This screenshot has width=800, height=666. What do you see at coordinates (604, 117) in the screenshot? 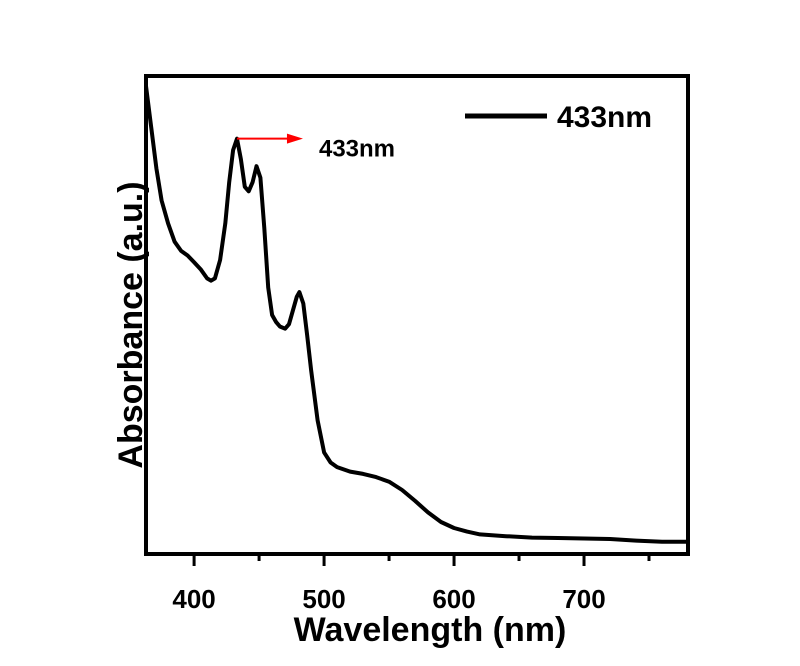
I see `legend-label: 433nm` at bounding box center [604, 117].